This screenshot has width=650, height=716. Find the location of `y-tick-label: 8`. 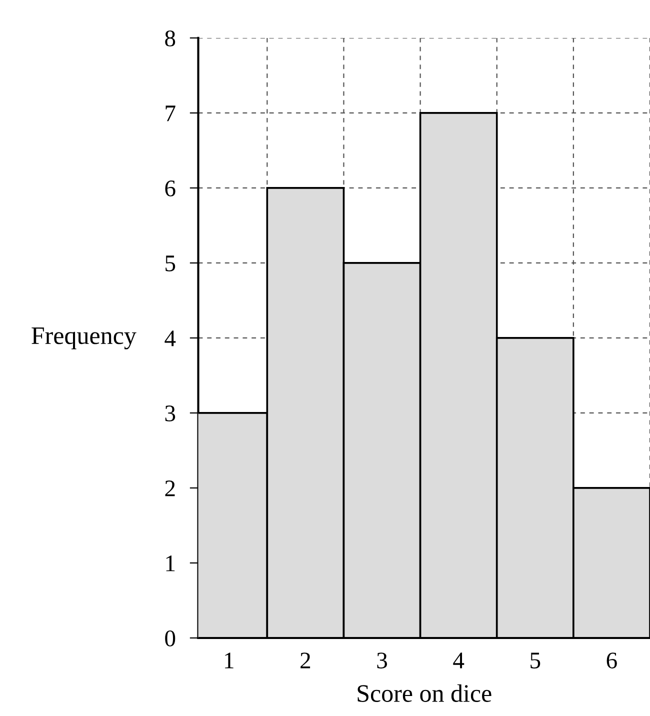

y-tick-label: 8 is located at coordinates (170, 38).